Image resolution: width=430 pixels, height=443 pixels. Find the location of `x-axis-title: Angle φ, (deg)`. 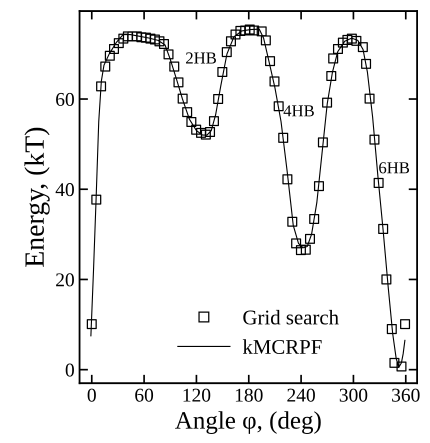

x-axis-title: Angle φ, (deg) is located at coordinates (248, 422).